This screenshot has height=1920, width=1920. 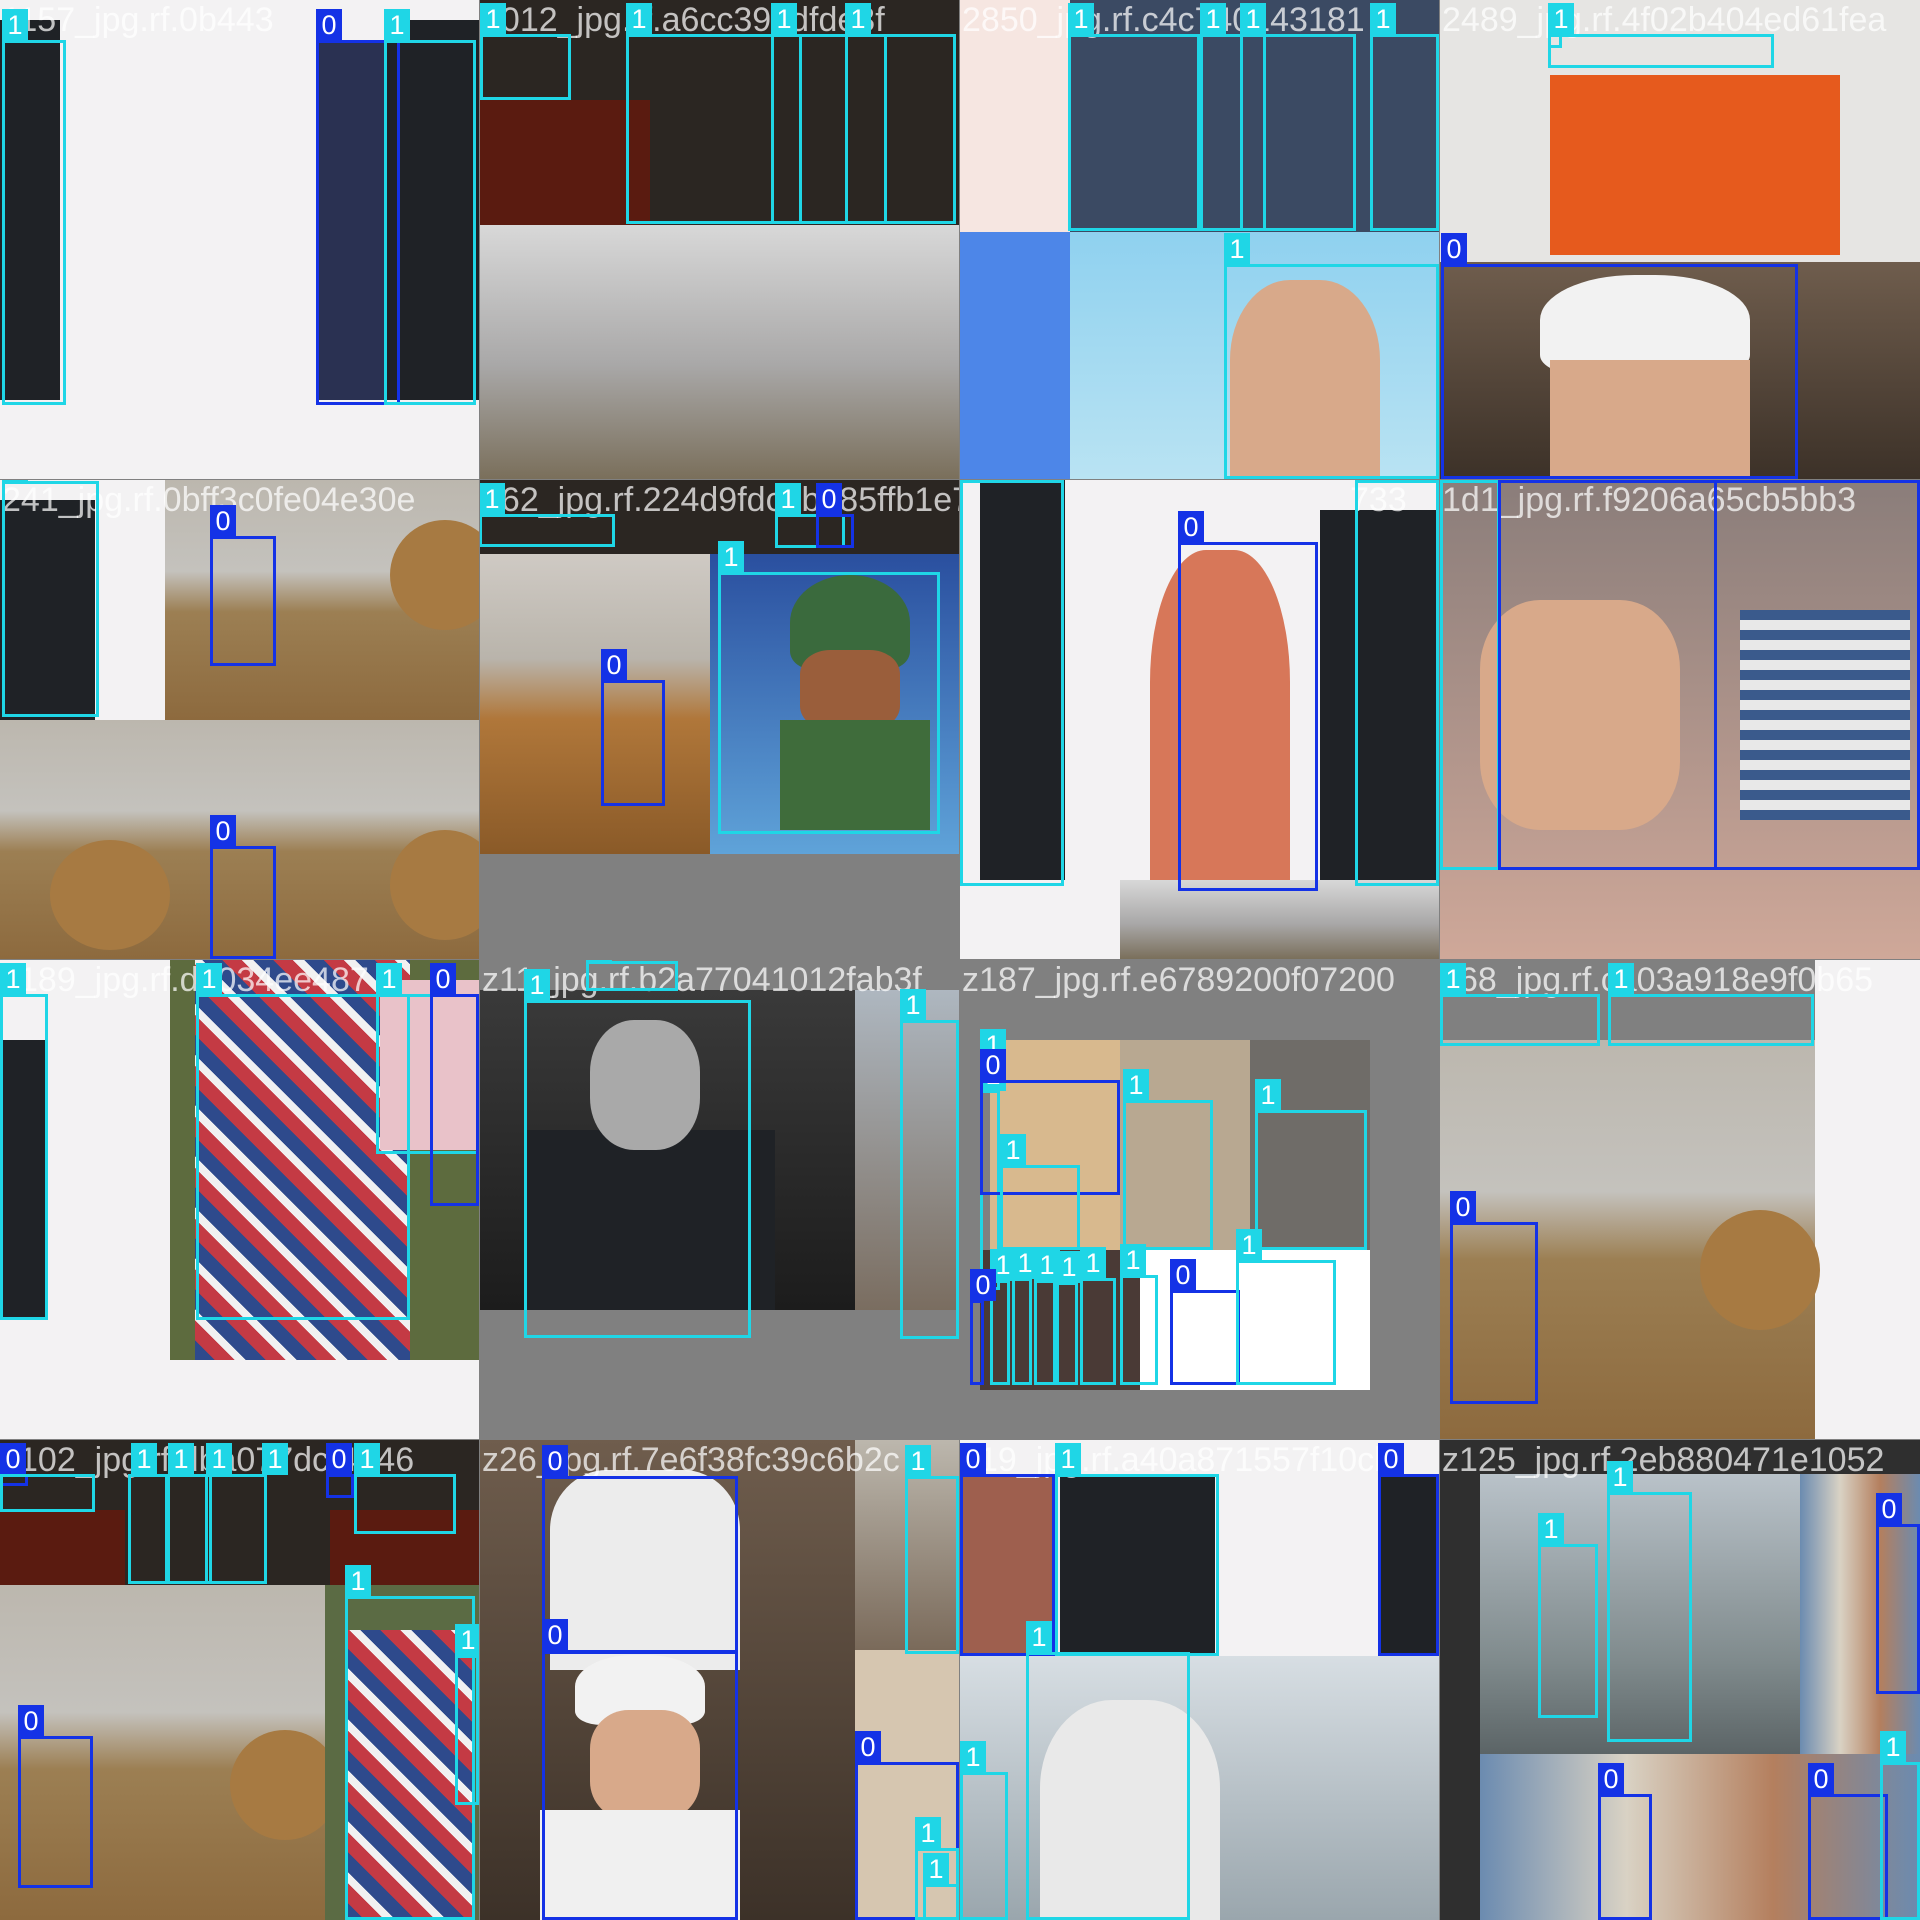 What do you see at coordinates (138, 20) in the screenshot?
I see `image-filename: 1157_jpg.rf.0b443` at bounding box center [138, 20].